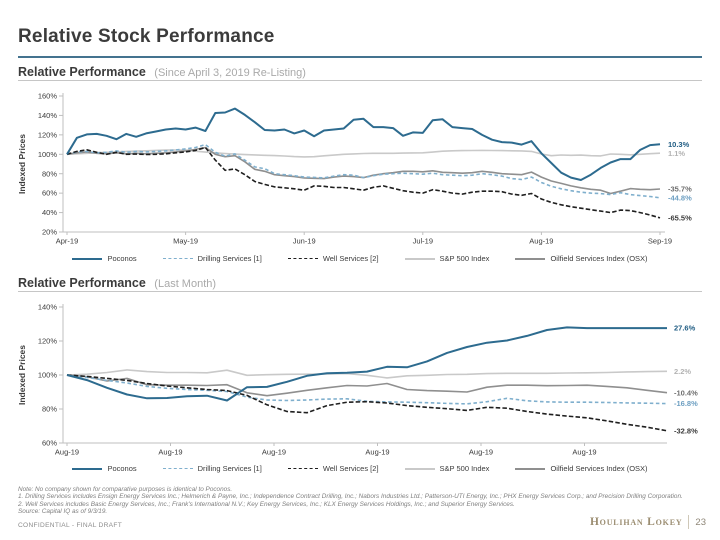  What do you see at coordinates (63, 512) in the screenshot?
I see `footnote-source: Source: Capital IQ as of 9/3/19.` at bounding box center [63, 512].